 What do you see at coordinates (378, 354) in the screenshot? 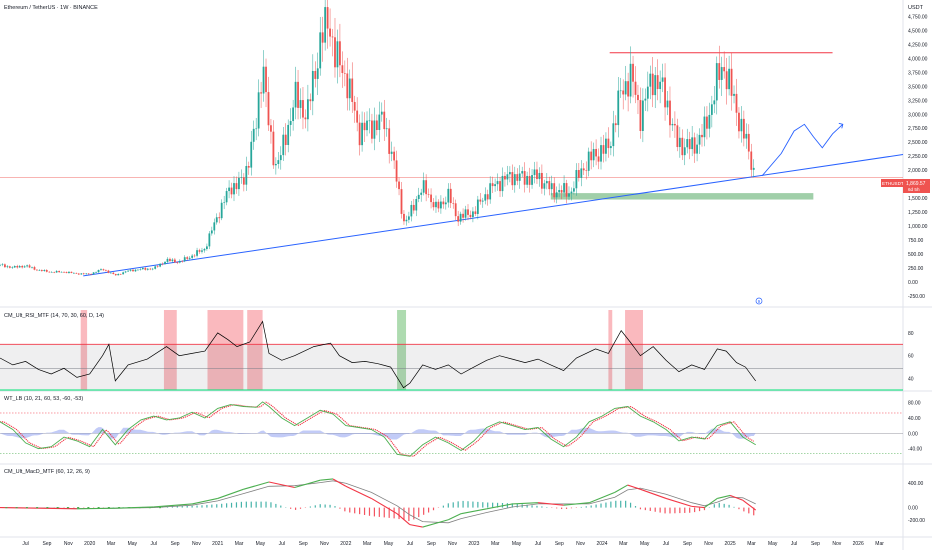
I see `rsi-line` at bounding box center [378, 354].